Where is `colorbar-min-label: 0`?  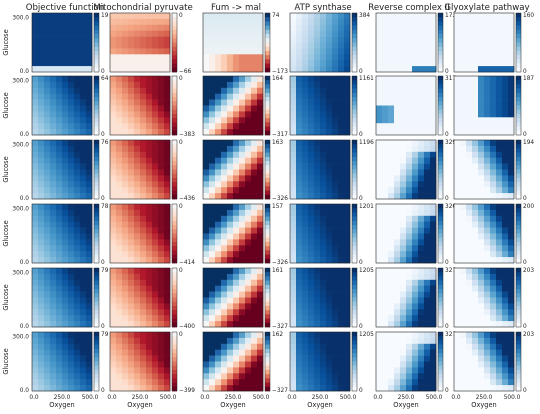 colorbar-min-label: 0 is located at coordinates (525, 391).